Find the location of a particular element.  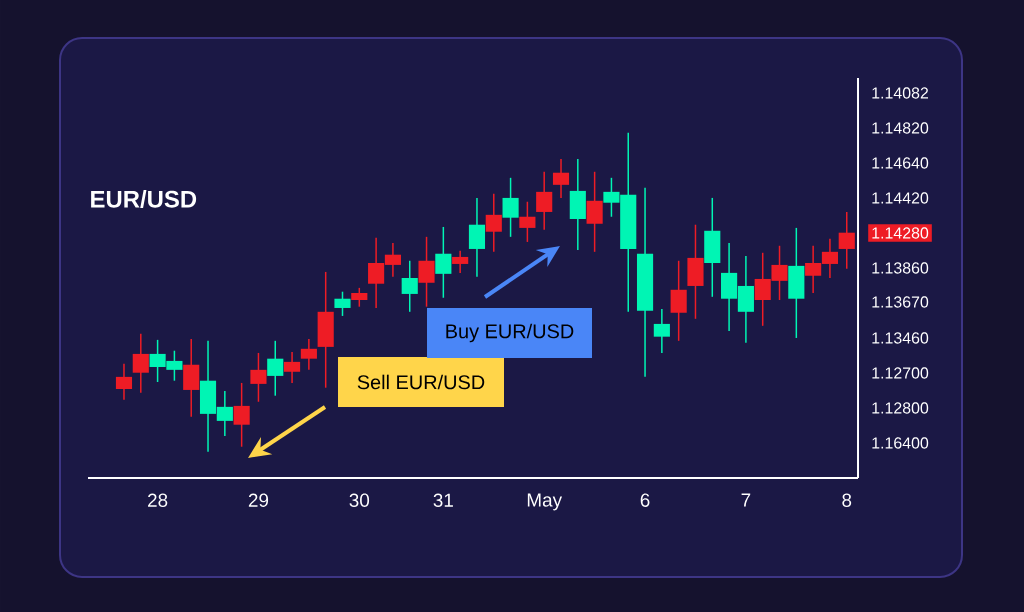

text: 1.12700 is located at coordinates (900, 373).